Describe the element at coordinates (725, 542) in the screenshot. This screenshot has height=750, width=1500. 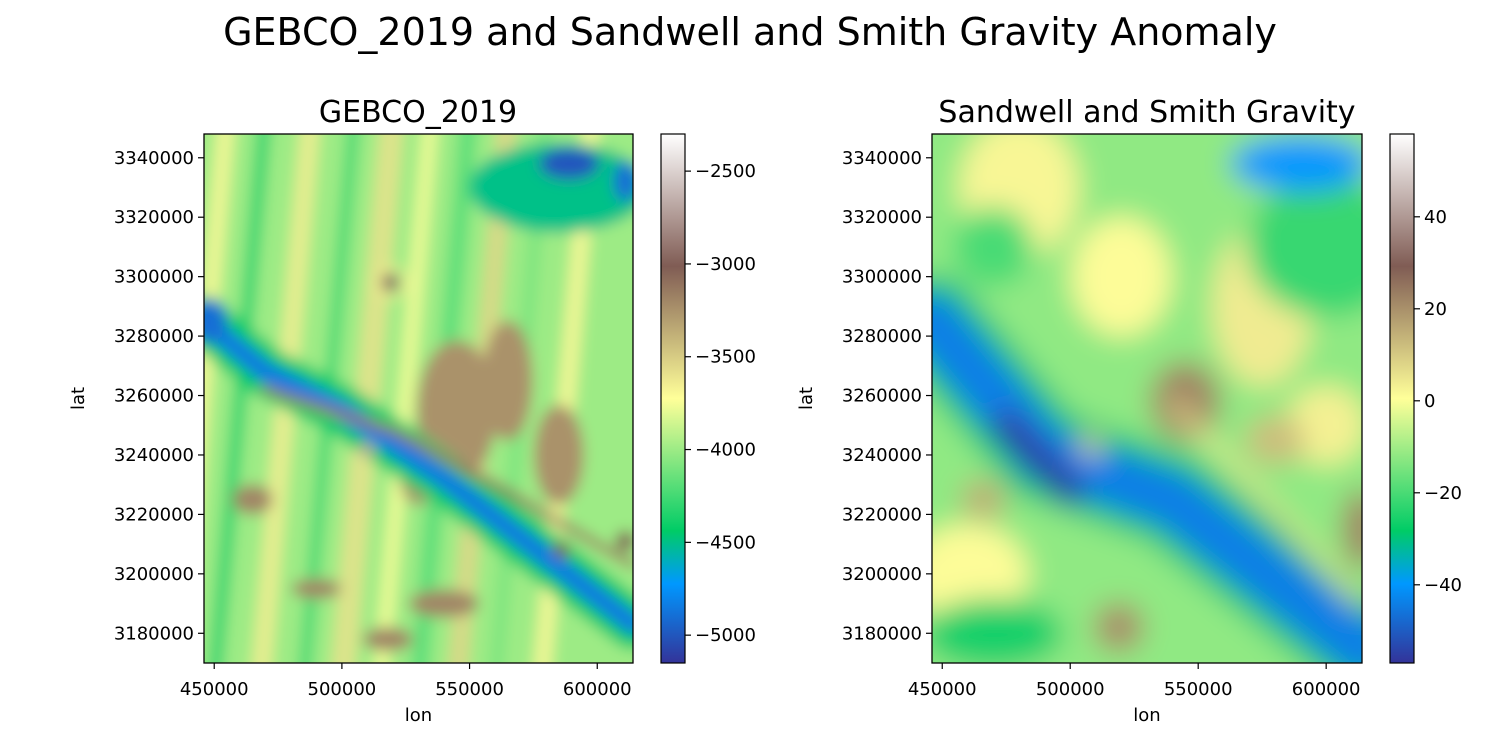
I see `colorbar-tick-label: −4500` at that location.